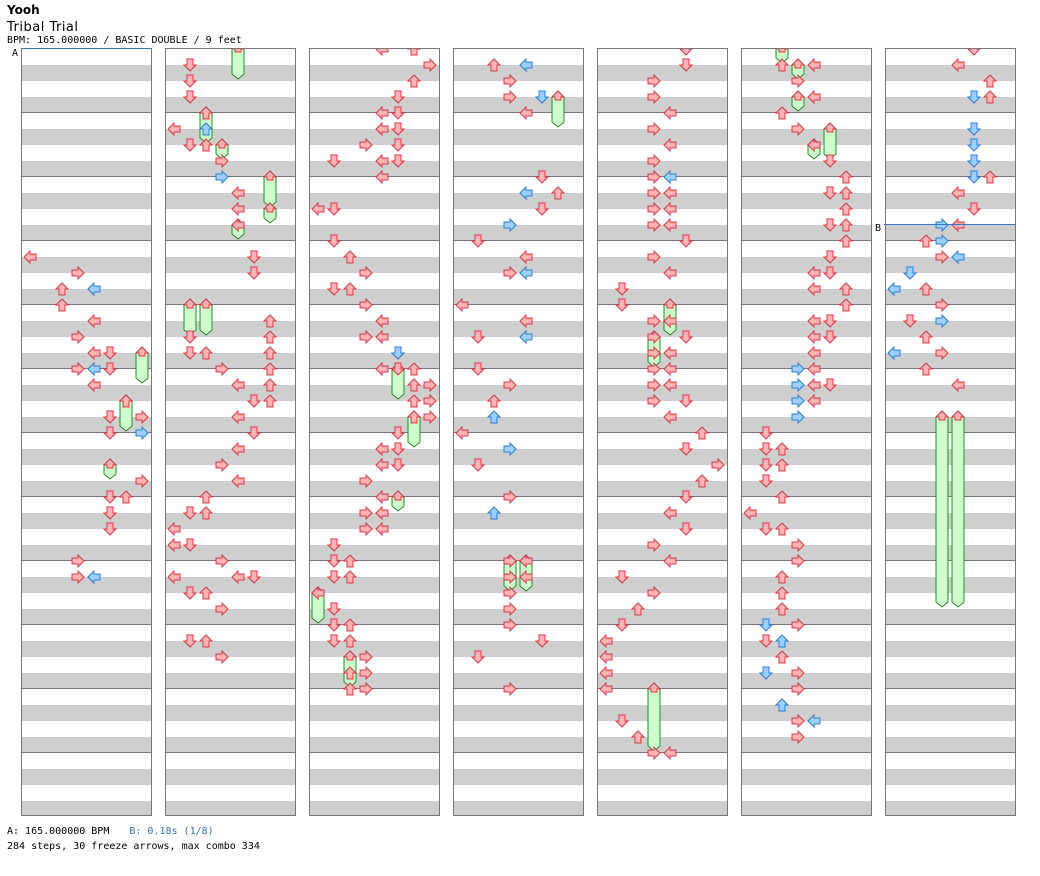 The image size is (1040, 876). Describe the element at coordinates (558, 109) in the screenshot. I see `freeze-arrow-icon` at that location.